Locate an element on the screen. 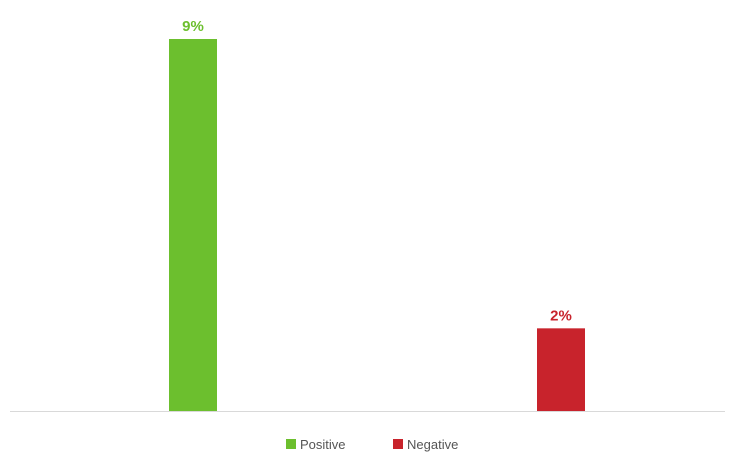  legend-label-positive: Positive is located at coordinates (323, 444).